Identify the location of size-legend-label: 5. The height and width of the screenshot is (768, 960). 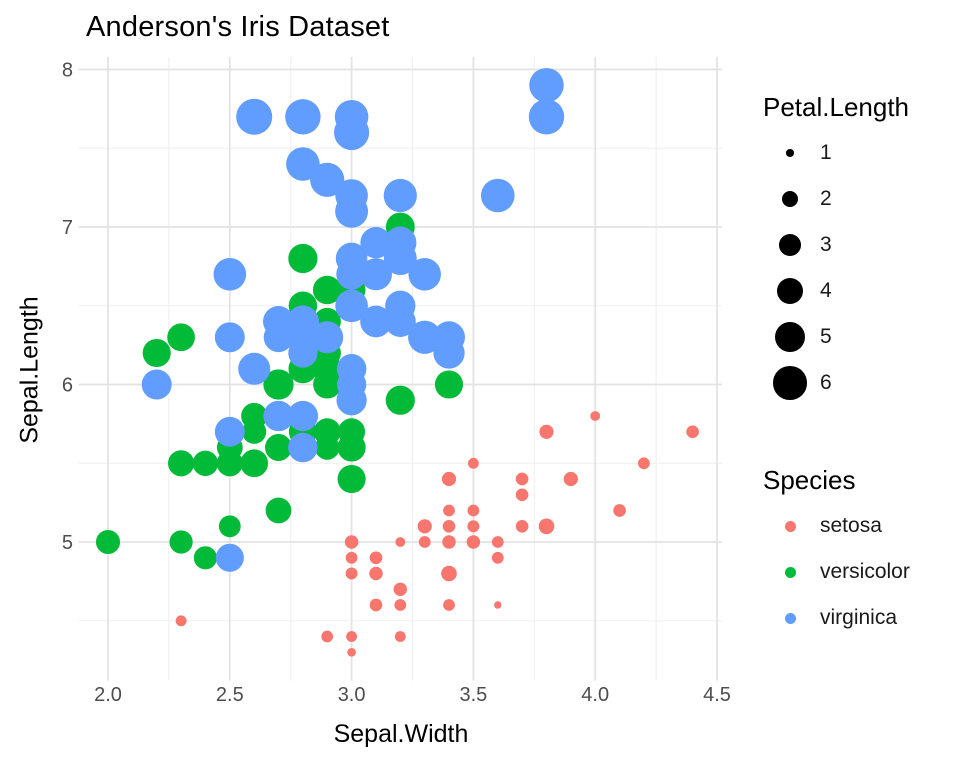
(826, 336).